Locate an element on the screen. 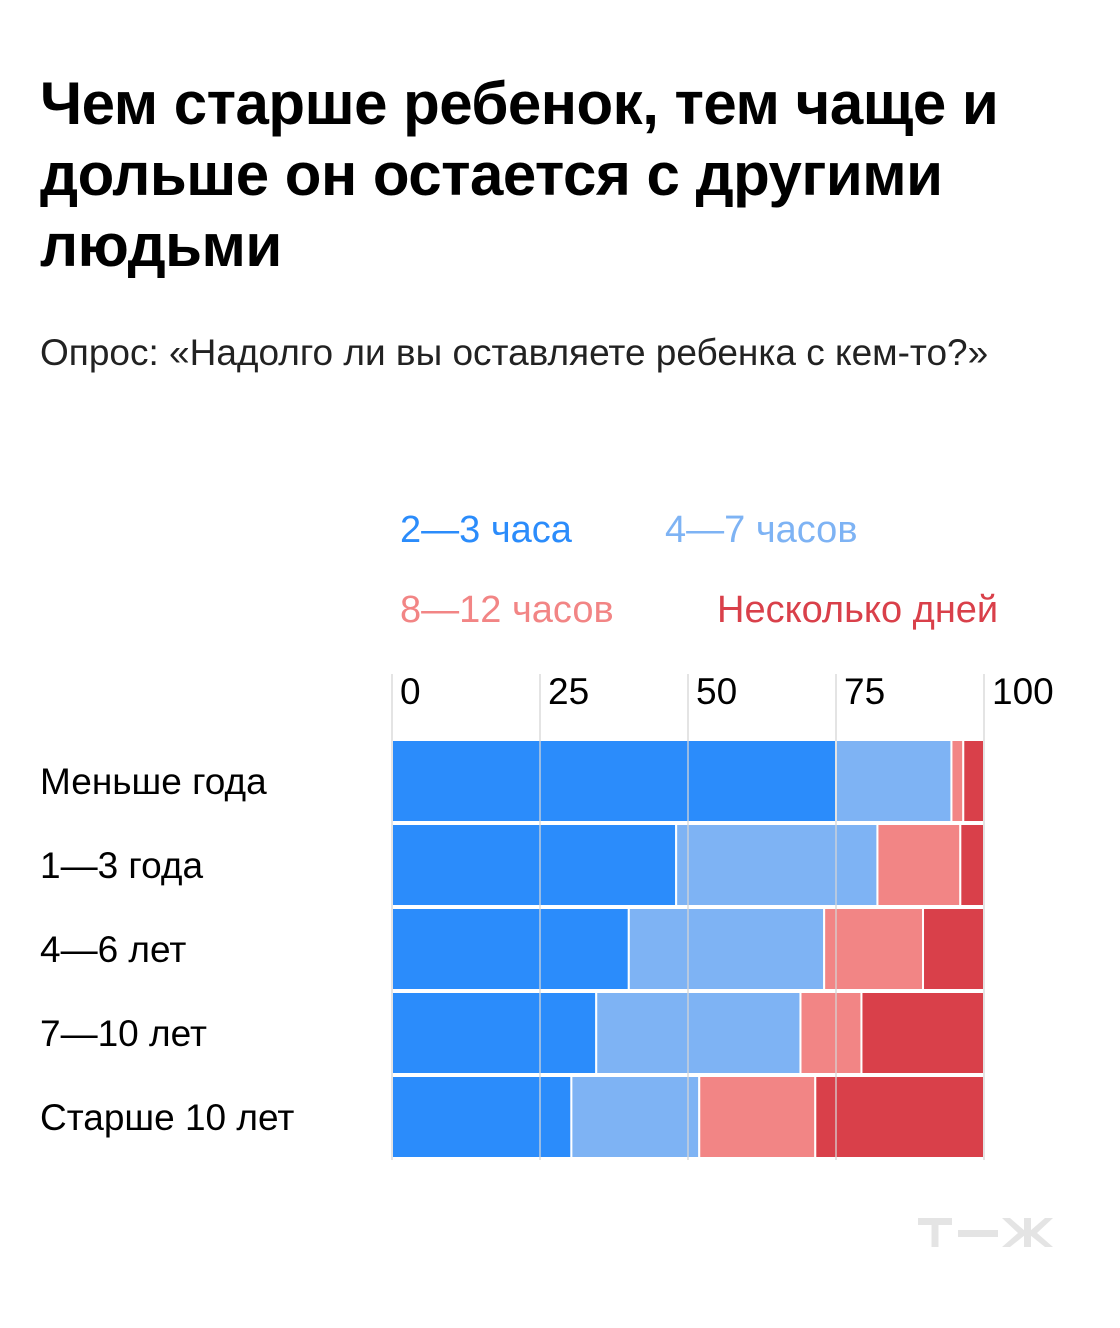  row-label-5: Старше 10 лет is located at coordinates (167, 1117).